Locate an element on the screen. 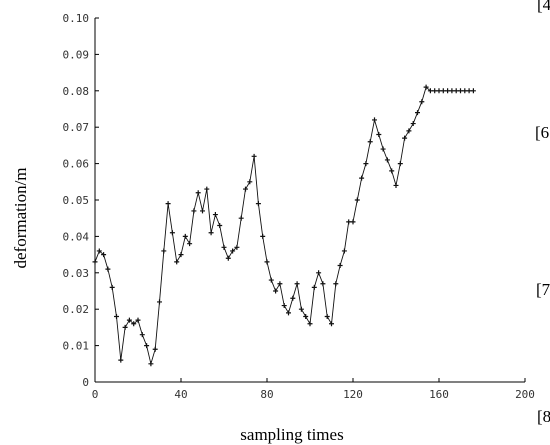 The width and height of the screenshot is (550, 445). y-tick-label: 0.05 is located at coordinates (76, 200).